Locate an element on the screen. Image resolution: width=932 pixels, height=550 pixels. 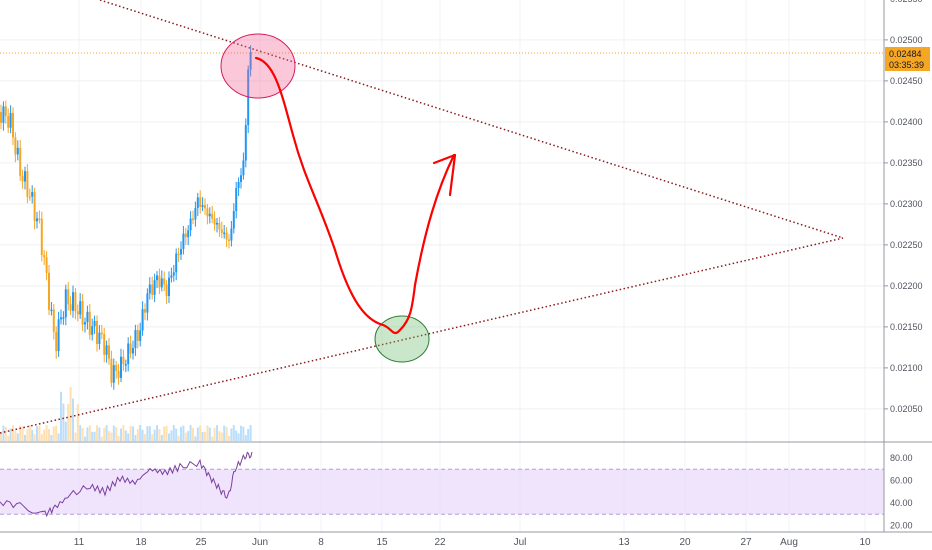
time-tick-label: 13 is located at coordinates (624, 542).